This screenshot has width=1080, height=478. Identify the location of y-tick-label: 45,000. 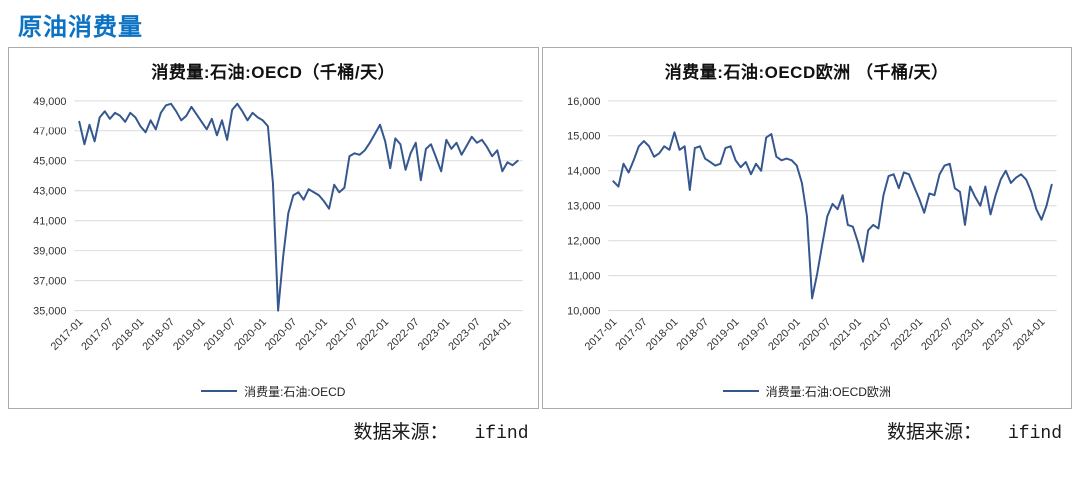
(49, 162).